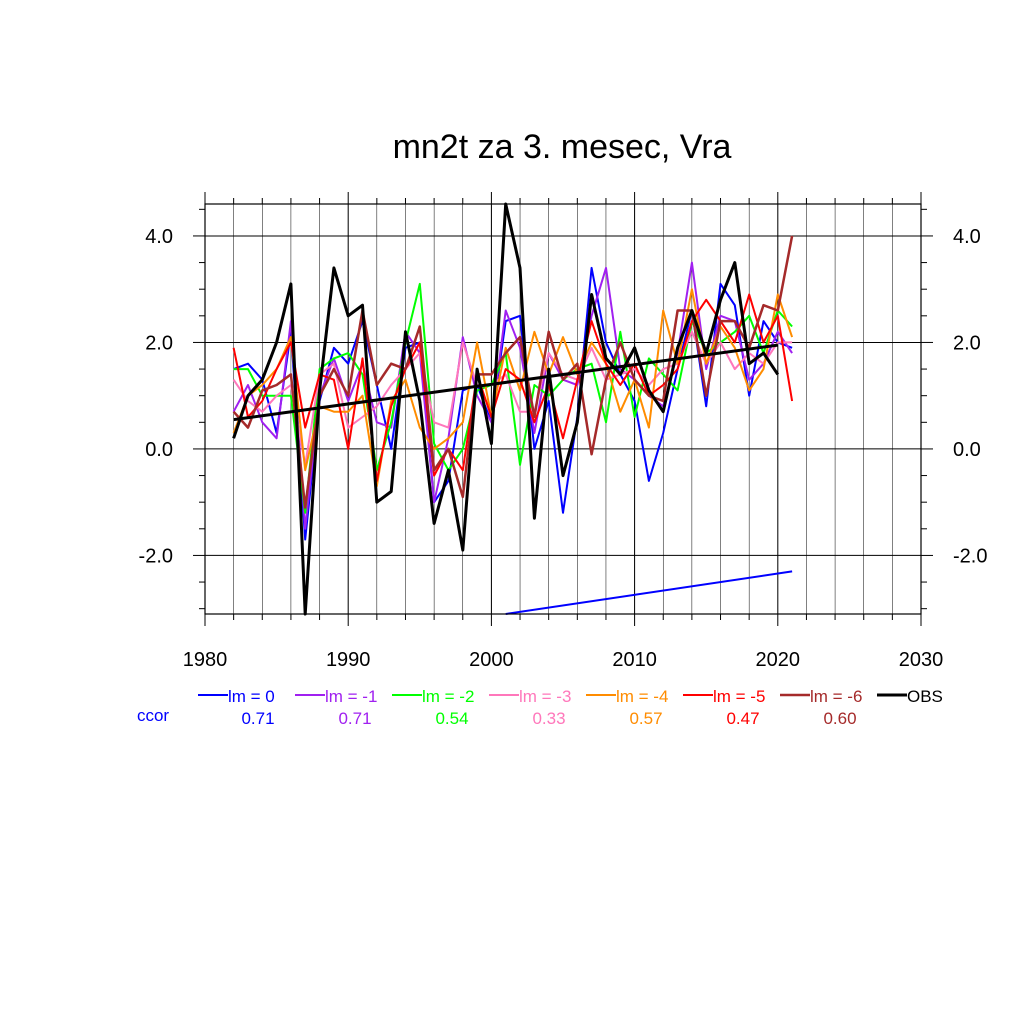 This screenshot has width=1024, height=1024. Describe the element at coordinates (642, 696) in the screenshot. I see `legend-label: lm = -4` at that location.